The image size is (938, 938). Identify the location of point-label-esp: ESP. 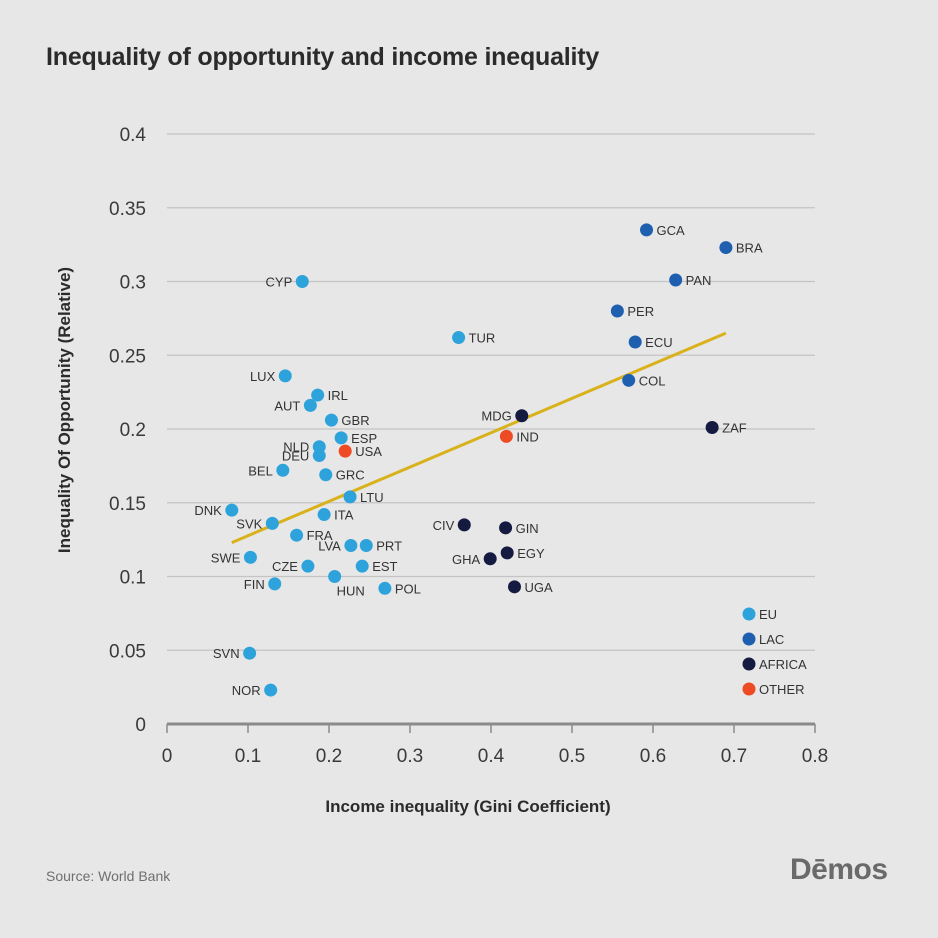
(364, 438).